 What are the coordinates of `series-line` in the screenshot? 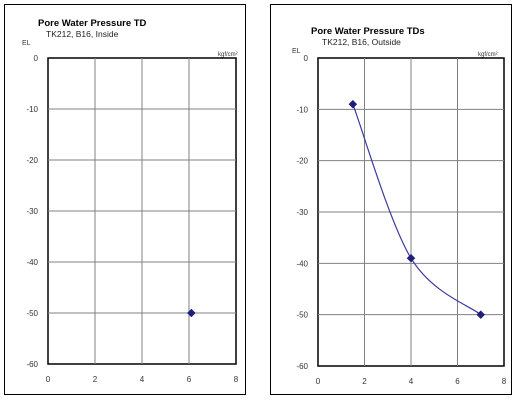 It's located at (417, 209).